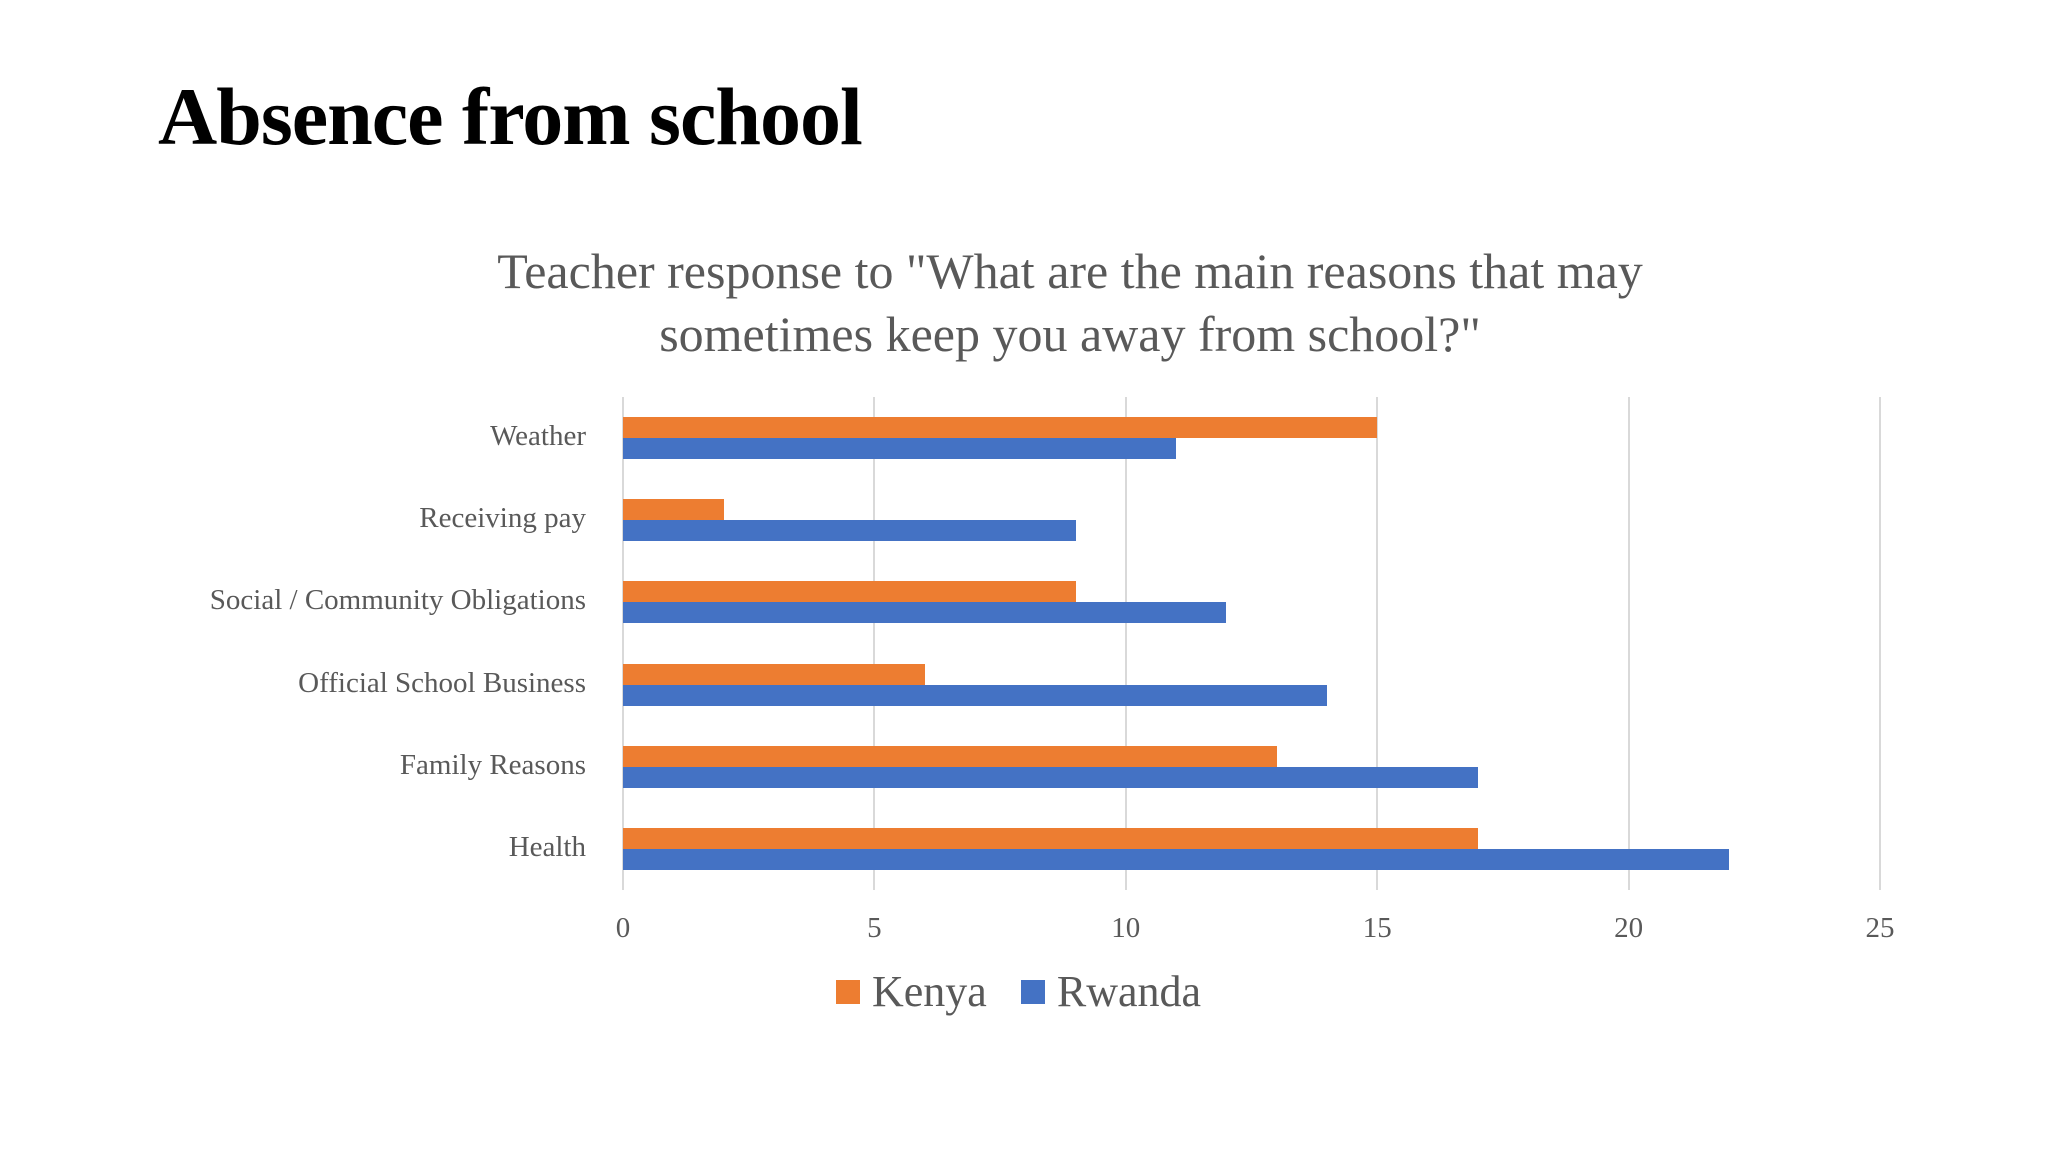 This screenshot has height=1152, width=2048. I want to click on slide-title: Absence from school, so click(510, 116).